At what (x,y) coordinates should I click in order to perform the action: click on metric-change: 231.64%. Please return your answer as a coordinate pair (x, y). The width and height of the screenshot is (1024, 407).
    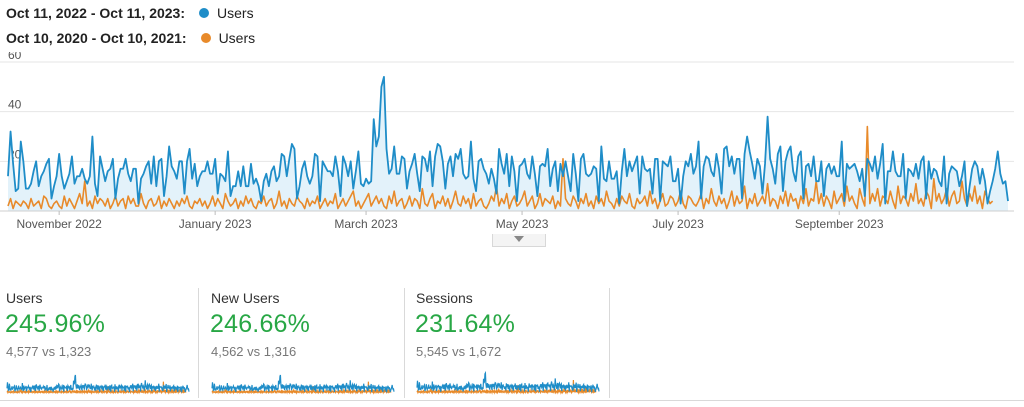
    Looking at the image, I should click on (465, 324).